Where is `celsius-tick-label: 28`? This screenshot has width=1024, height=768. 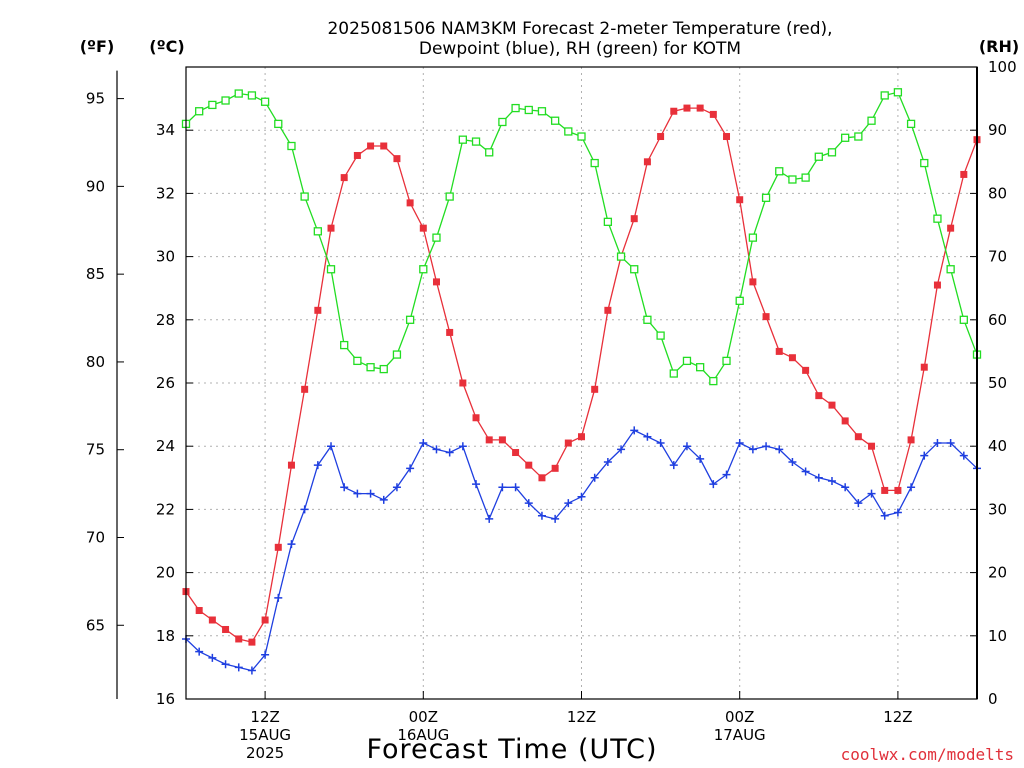 celsius-tick-label: 28 is located at coordinates (165, 320).